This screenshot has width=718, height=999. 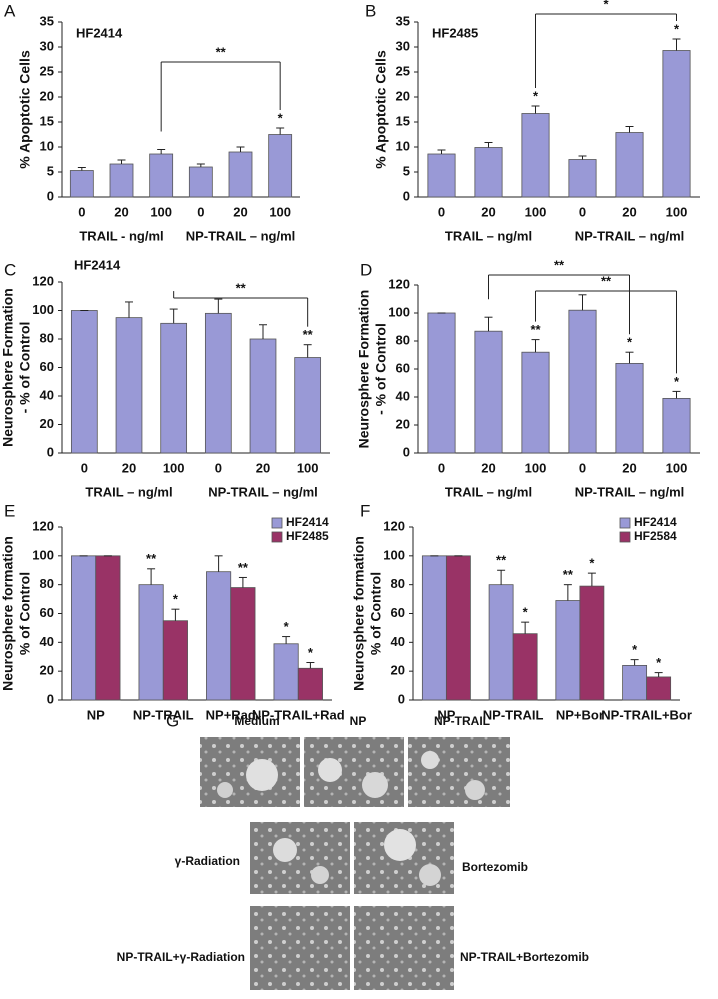 I want to click on y-tick-label: 25, so click(x=47, y=70).